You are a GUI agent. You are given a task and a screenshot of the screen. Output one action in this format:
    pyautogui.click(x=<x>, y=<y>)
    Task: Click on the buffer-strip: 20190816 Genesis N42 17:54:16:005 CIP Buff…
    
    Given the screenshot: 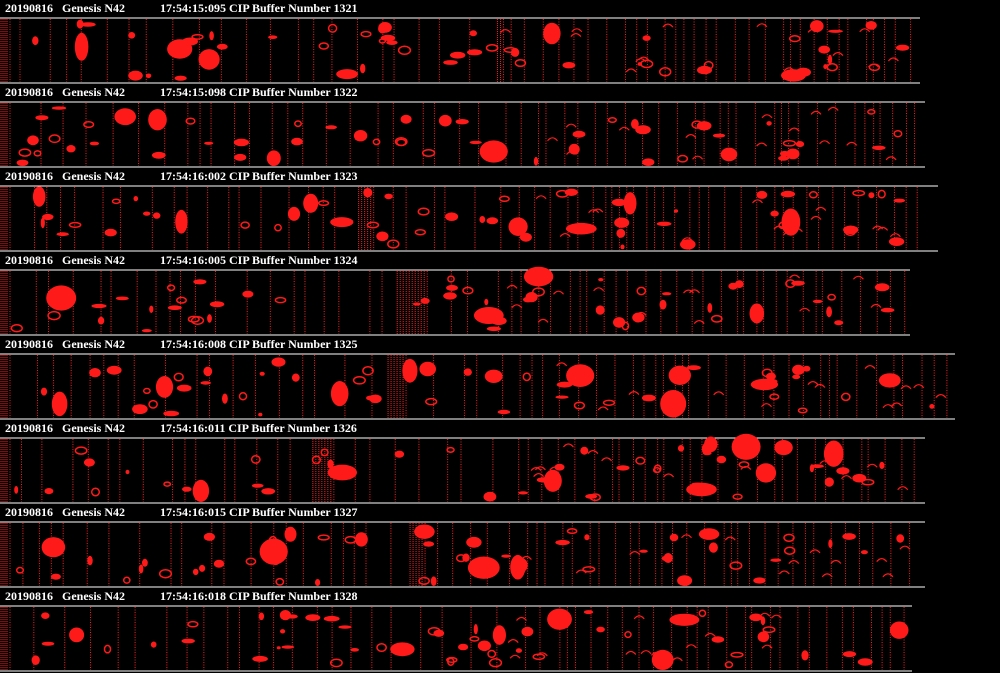 What is the action you would take?
    pyautogui.click(x=455, y=294)
    